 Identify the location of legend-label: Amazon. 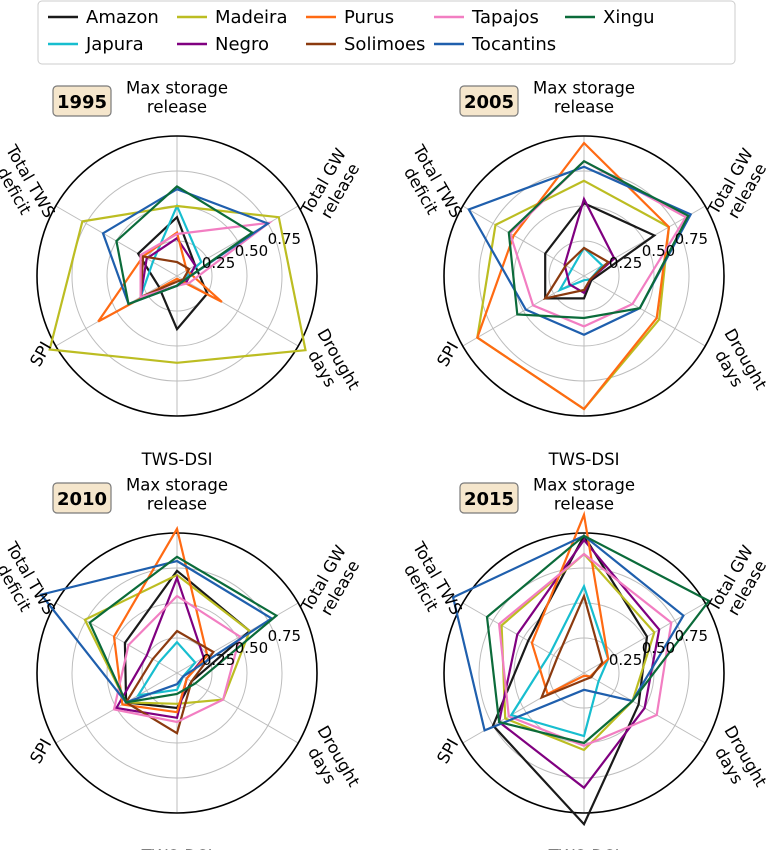
(122, 17).